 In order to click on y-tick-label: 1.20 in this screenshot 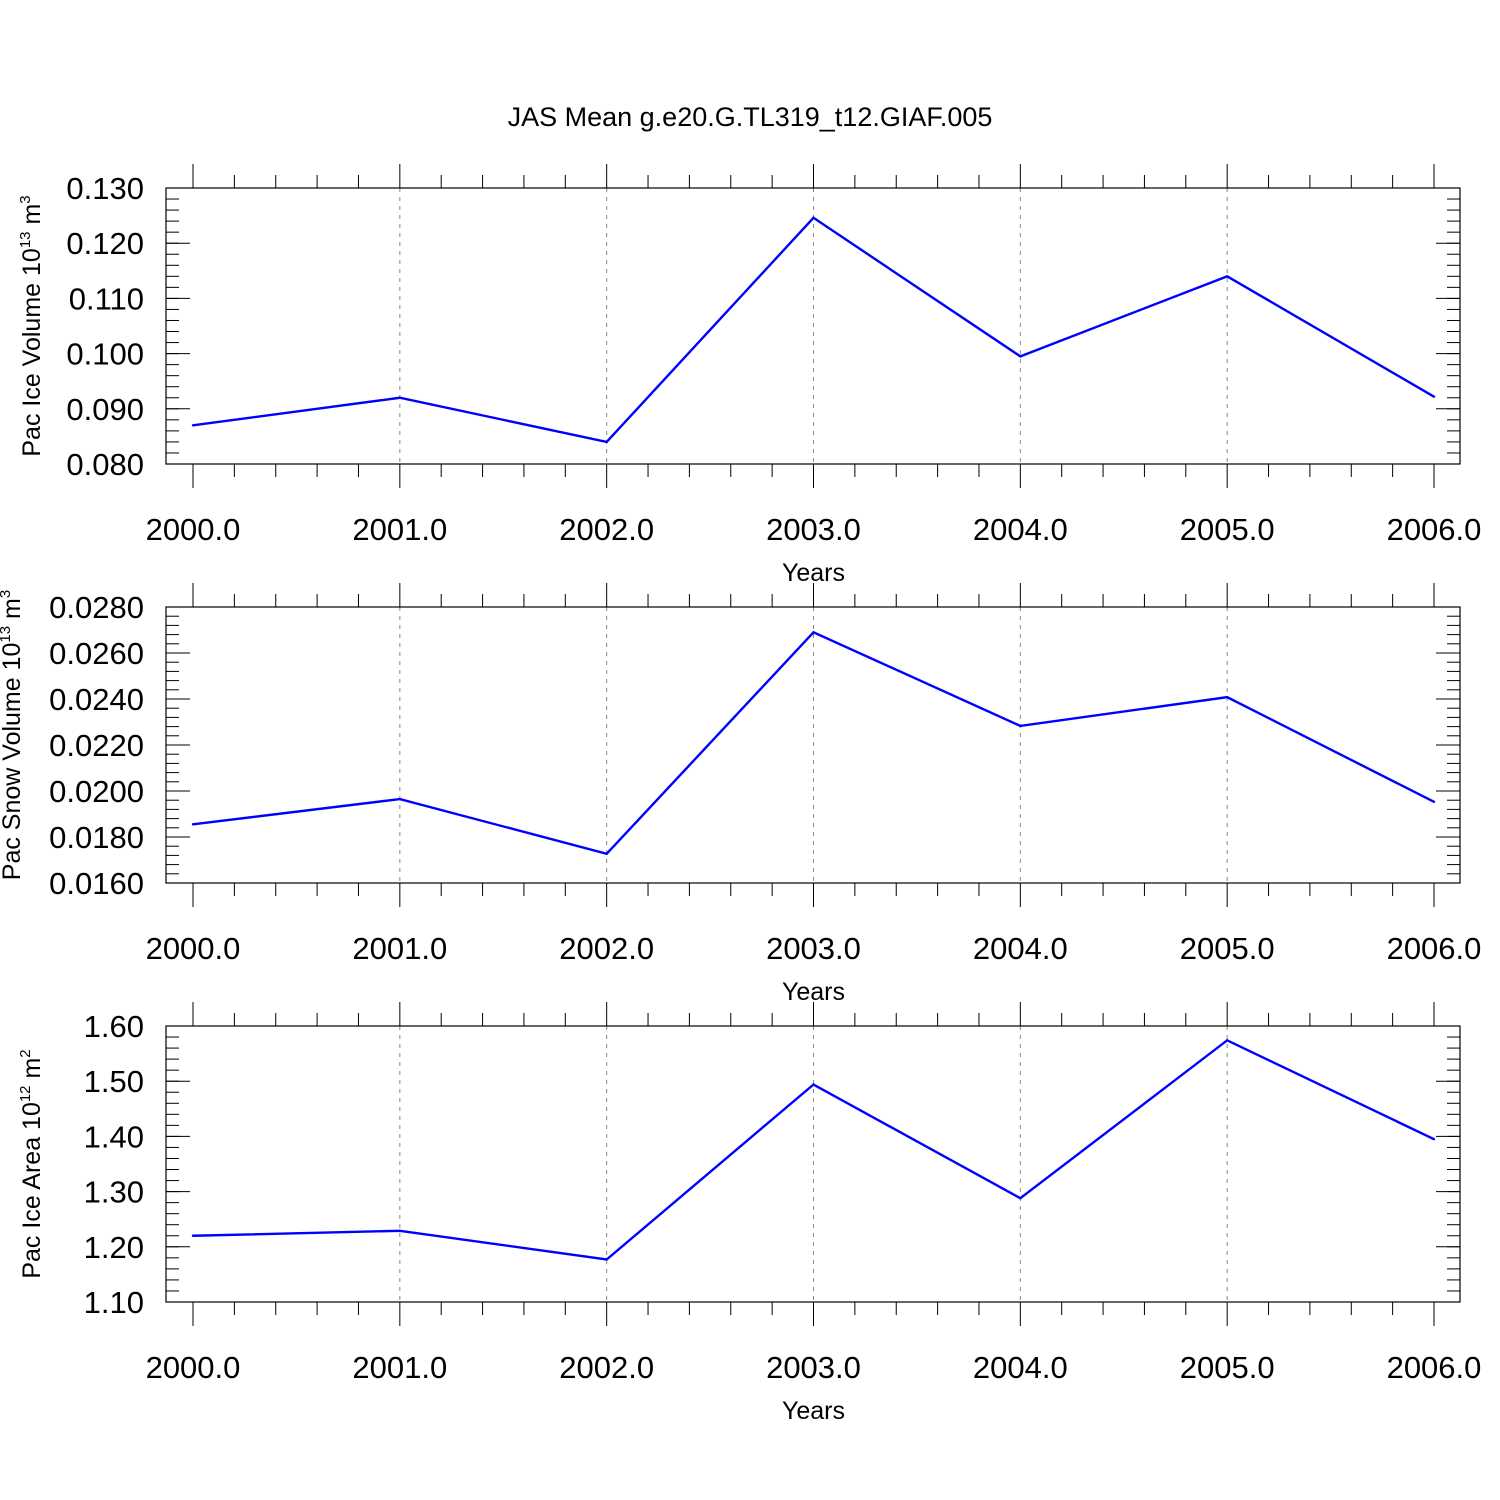, I will do `click(114, 1247)`.